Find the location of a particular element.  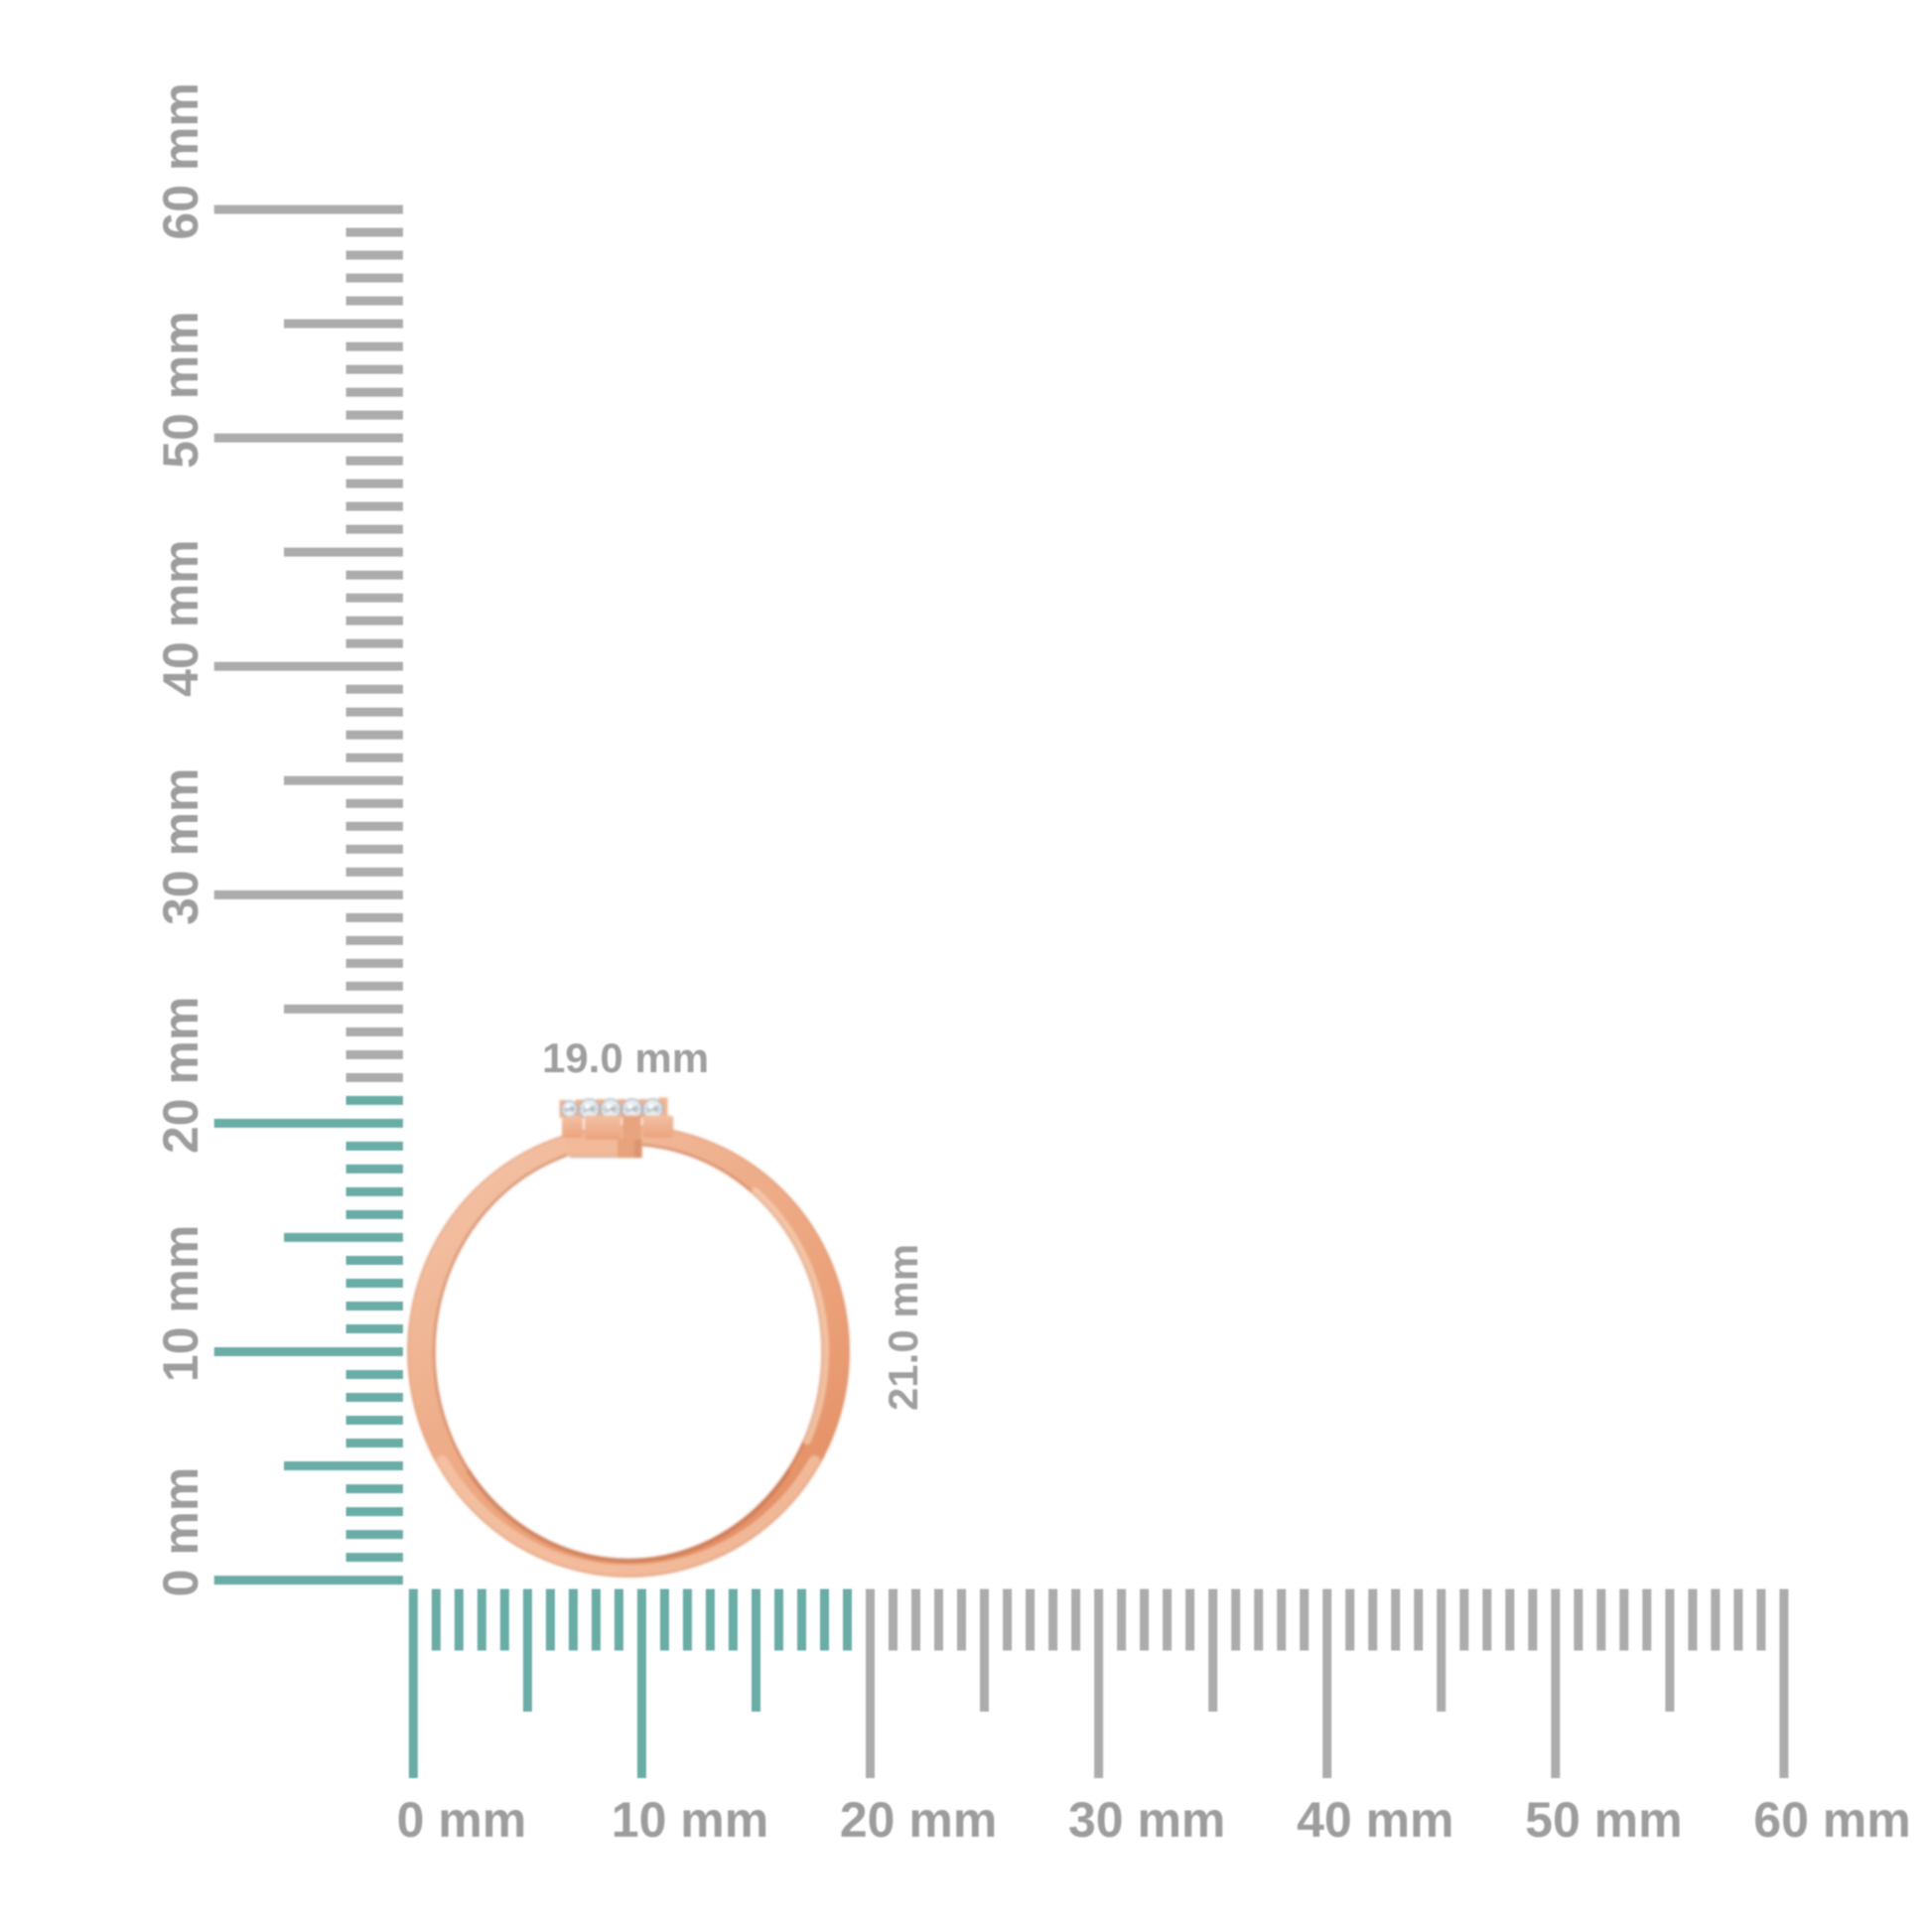

svg-text: 21.0 mm is located at coordinates (903, 1327).